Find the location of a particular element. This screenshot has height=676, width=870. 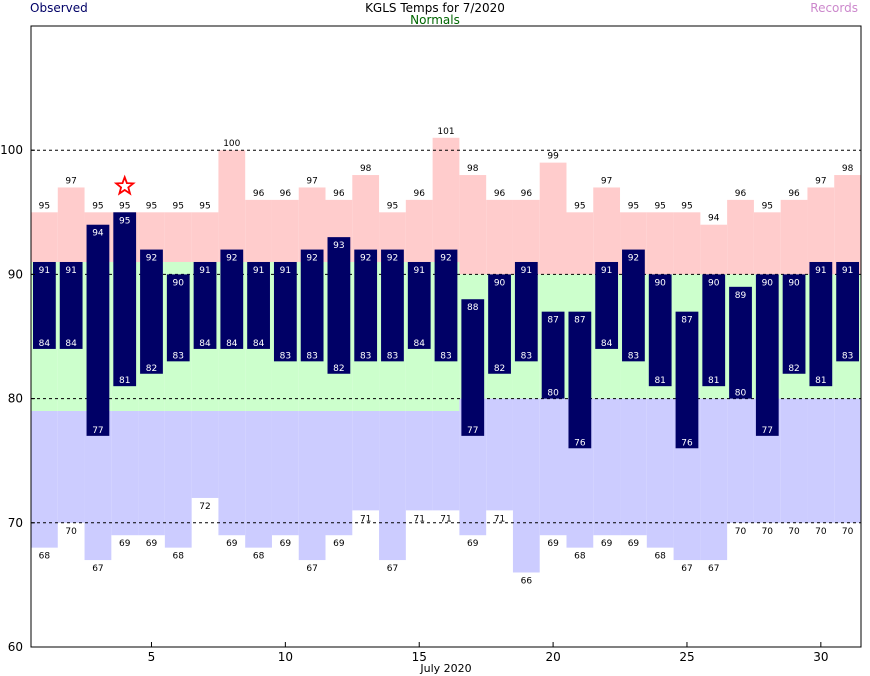

record-low-label: 72 is located at coordinates (204, 507).